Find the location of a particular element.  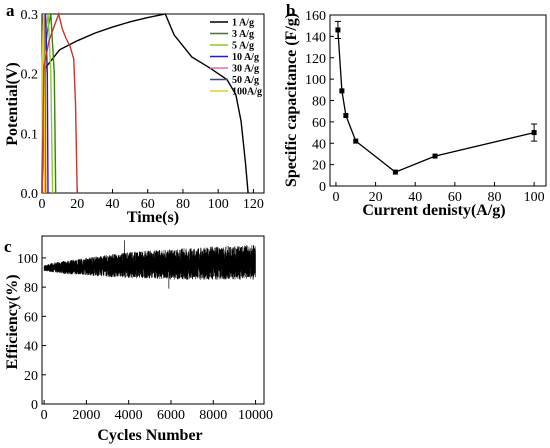

panel-c-xtick-label: 8000 is located at coordinates (213, 415).